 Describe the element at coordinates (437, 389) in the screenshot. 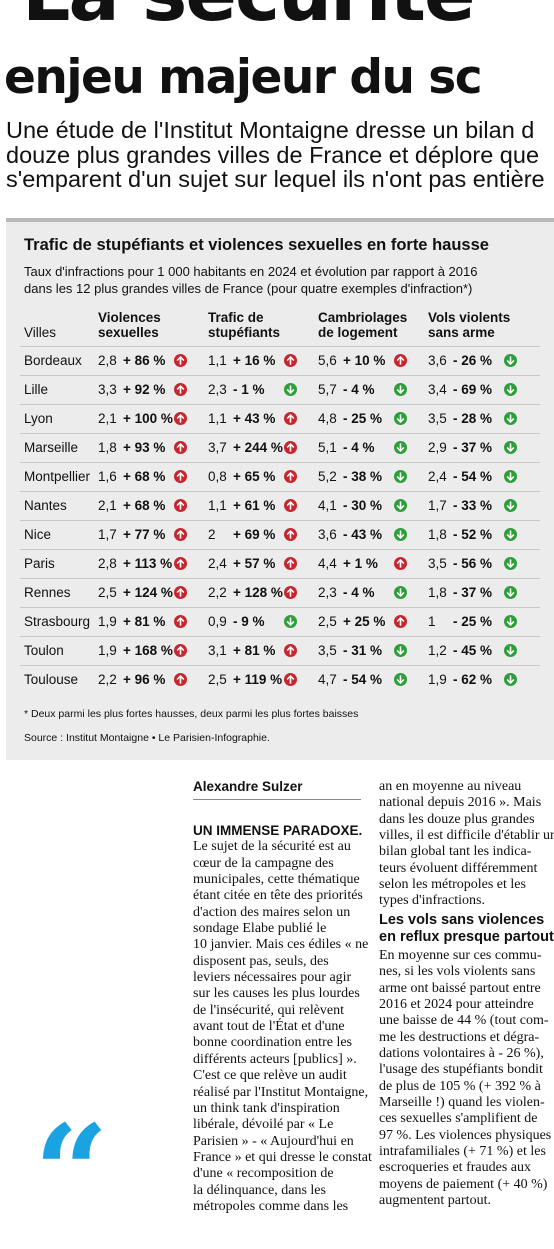

I see `rate-value: 3,4` at that location.